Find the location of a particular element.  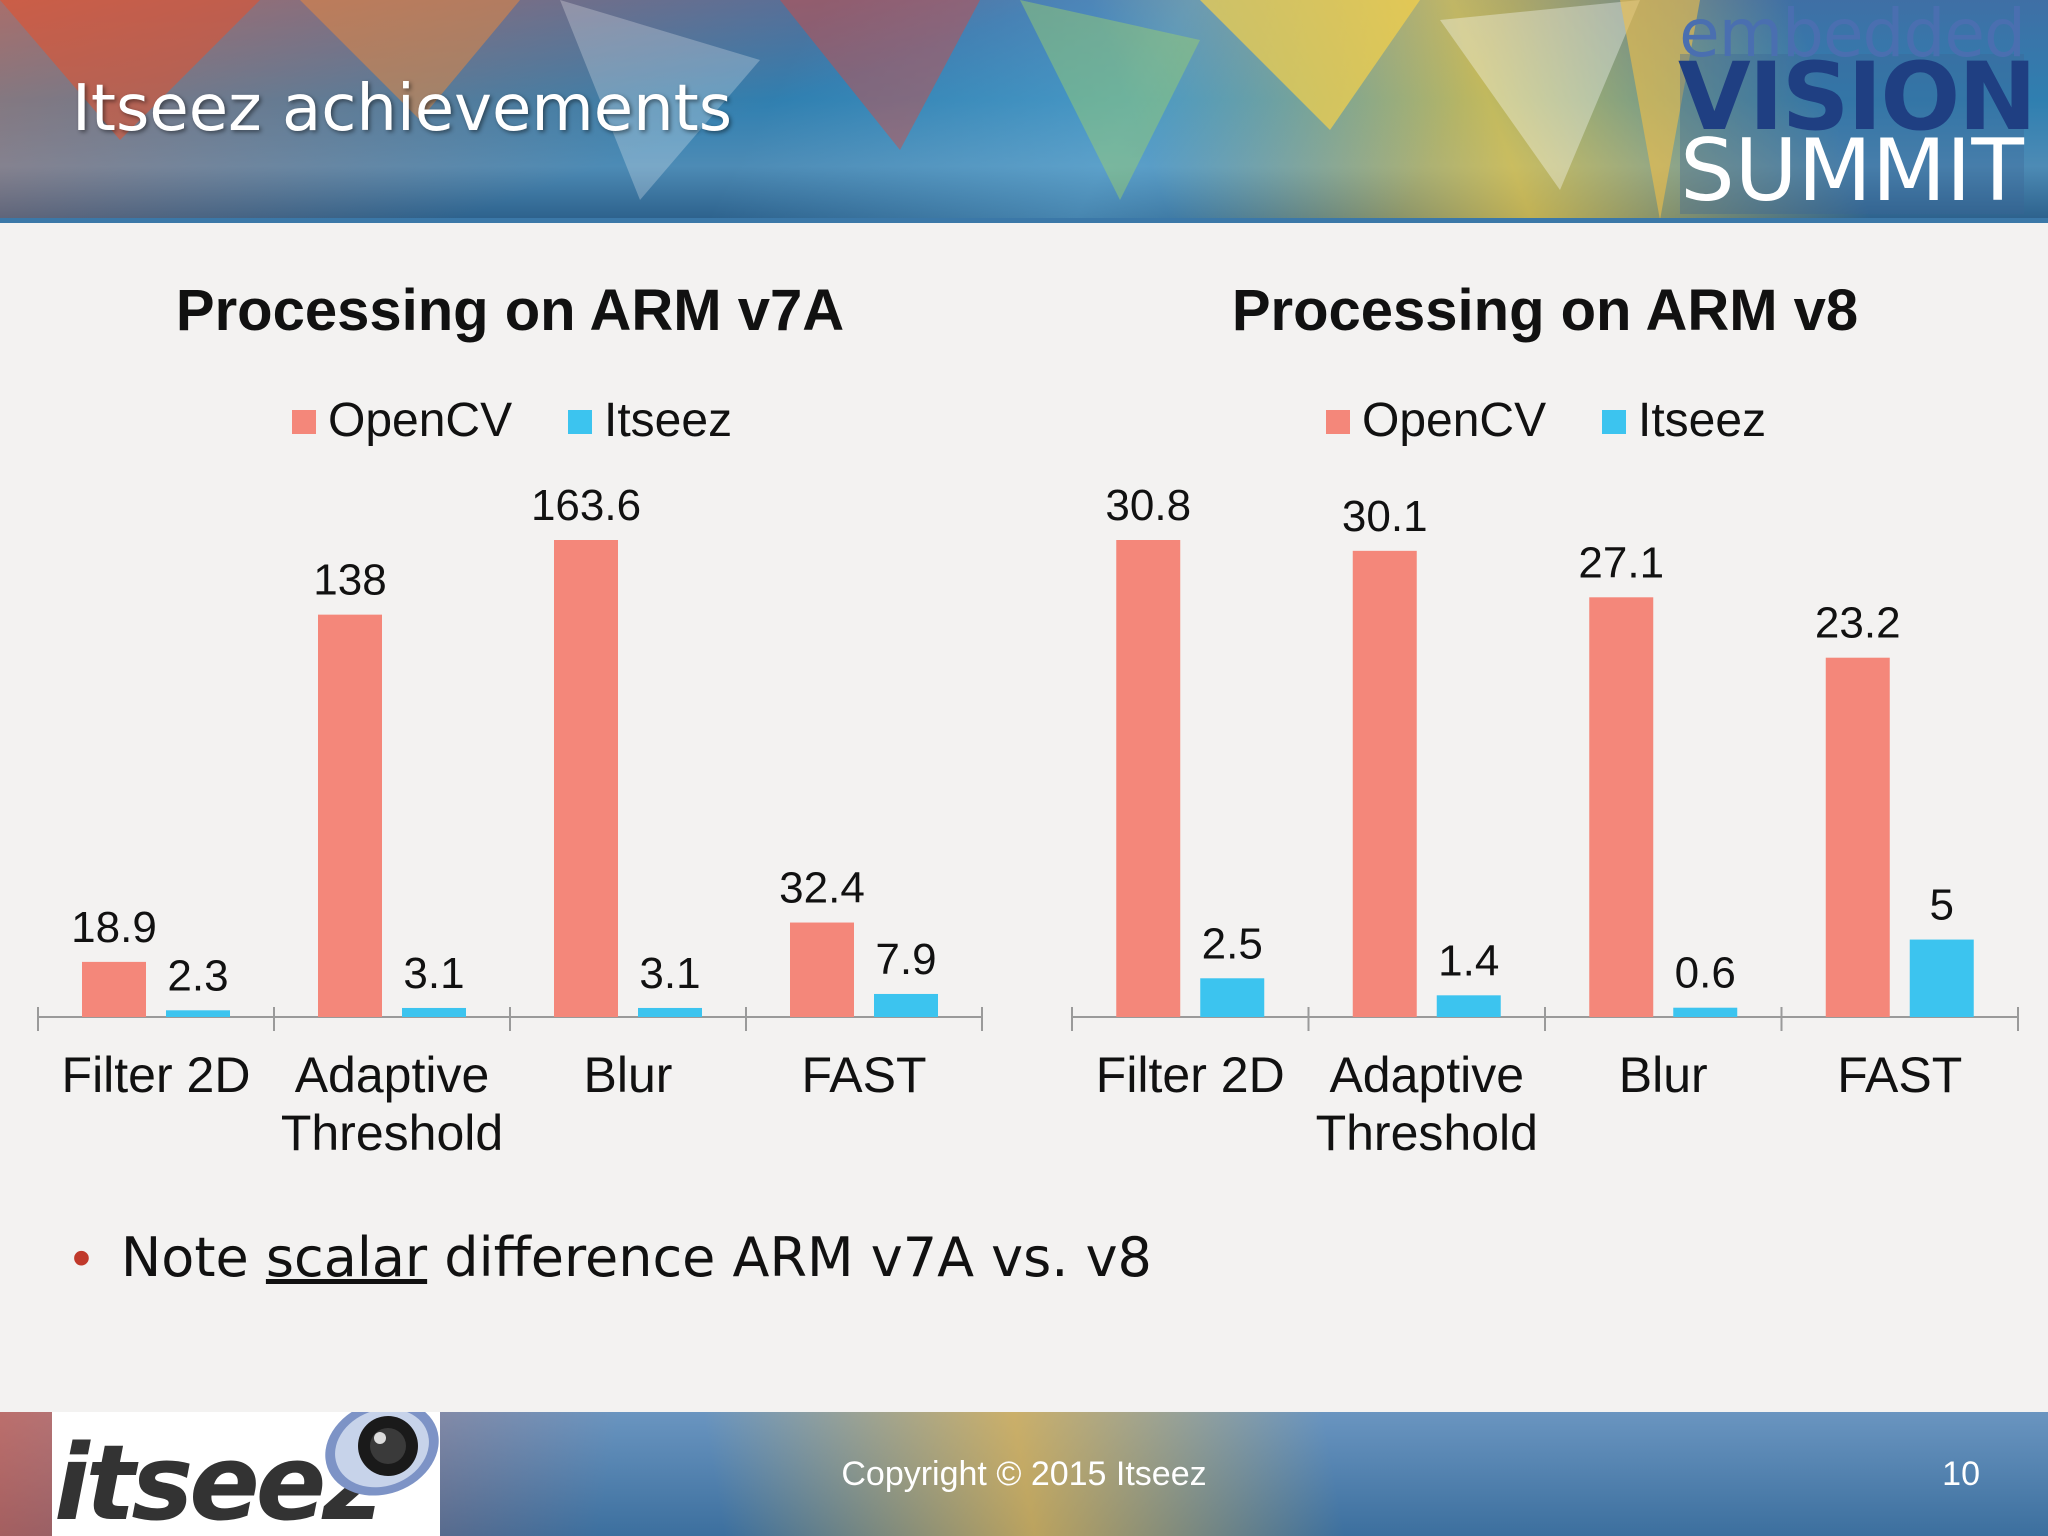

chart-title: Processing on ARM v8 is located at coordinates (1545, 310).